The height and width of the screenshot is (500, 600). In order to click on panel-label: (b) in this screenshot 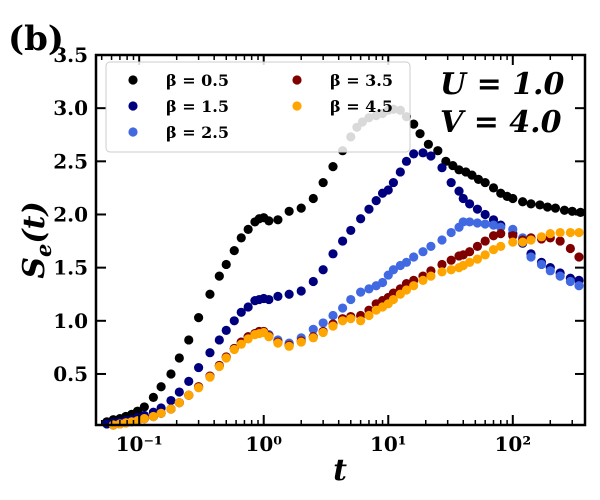, I will do `click(36, 39)`.